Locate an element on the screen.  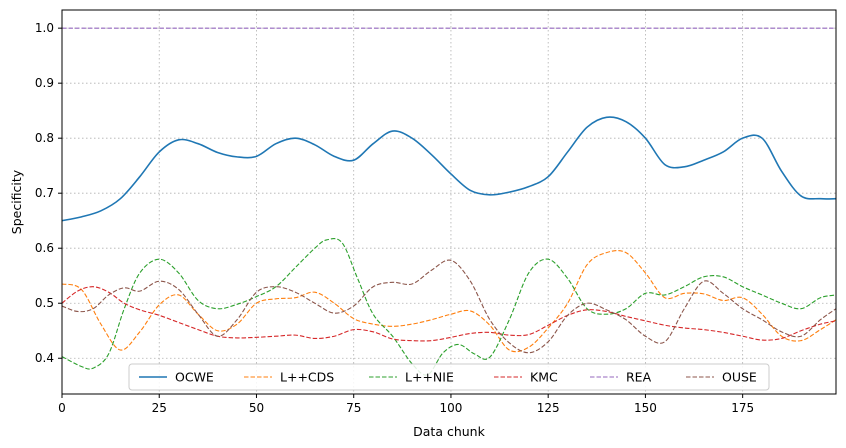
x-tick-label: 0 is located at coordinates (62, 408).